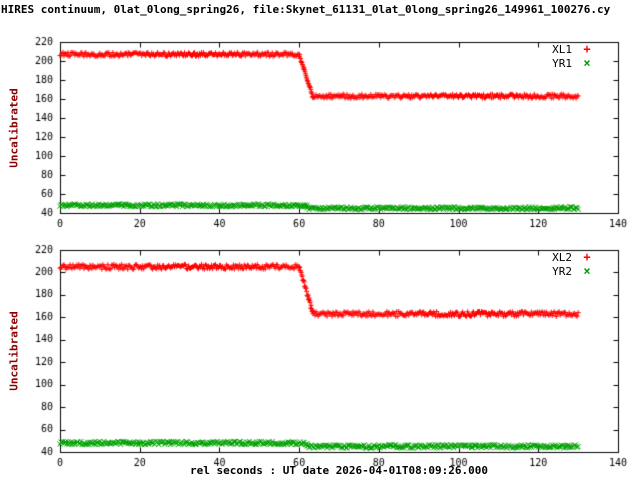 Image resolution: width=640 pixels, height=480 pixels. Describe the element at coordinates (577, 49) in the screenshot. I see `legend-entry-xl1: XL1 +` at that location.